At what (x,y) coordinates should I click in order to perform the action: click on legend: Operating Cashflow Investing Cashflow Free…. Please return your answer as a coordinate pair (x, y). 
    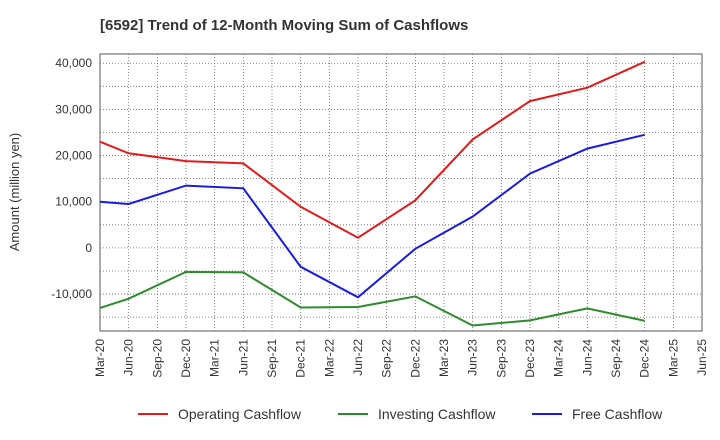
    Looking at the image, I should click on (400, 414).